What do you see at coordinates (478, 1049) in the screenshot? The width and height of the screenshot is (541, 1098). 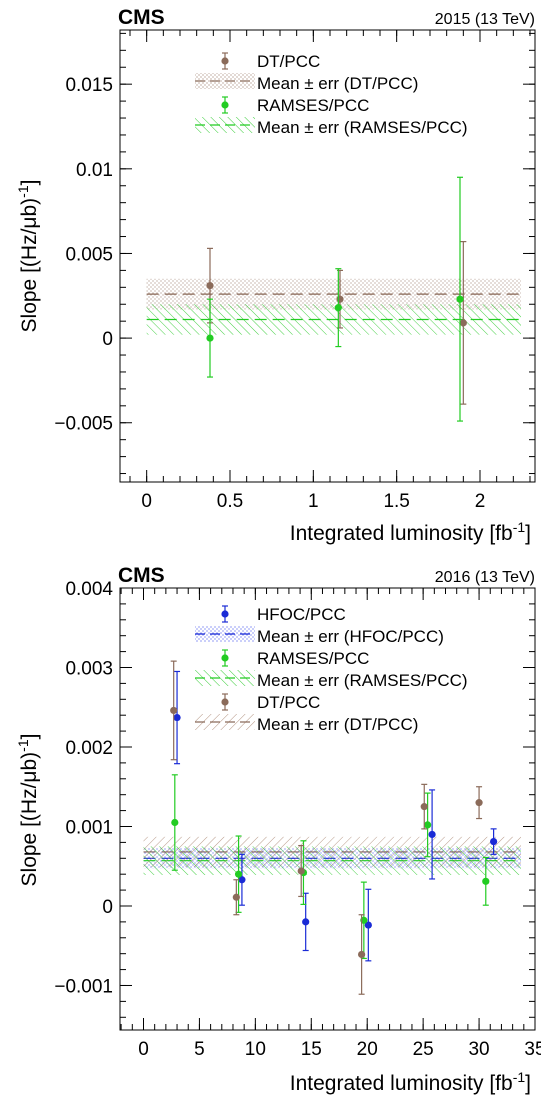 I see `x-tick-label: 30` at bounding box center [478, 1049].